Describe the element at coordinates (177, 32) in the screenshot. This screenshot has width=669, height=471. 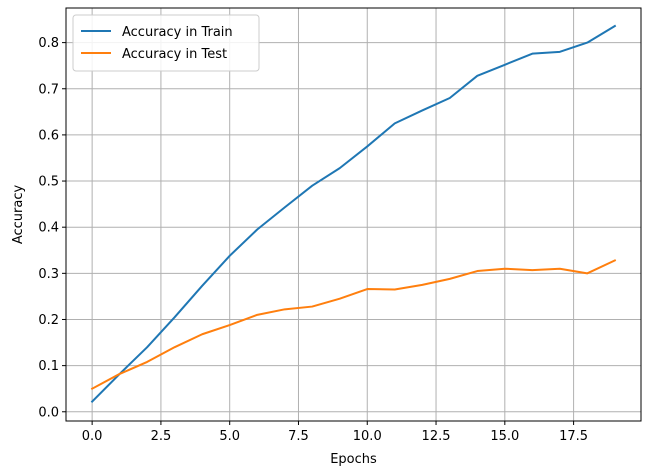
I see `legend-label-train: Accuracy in Train` at that location.